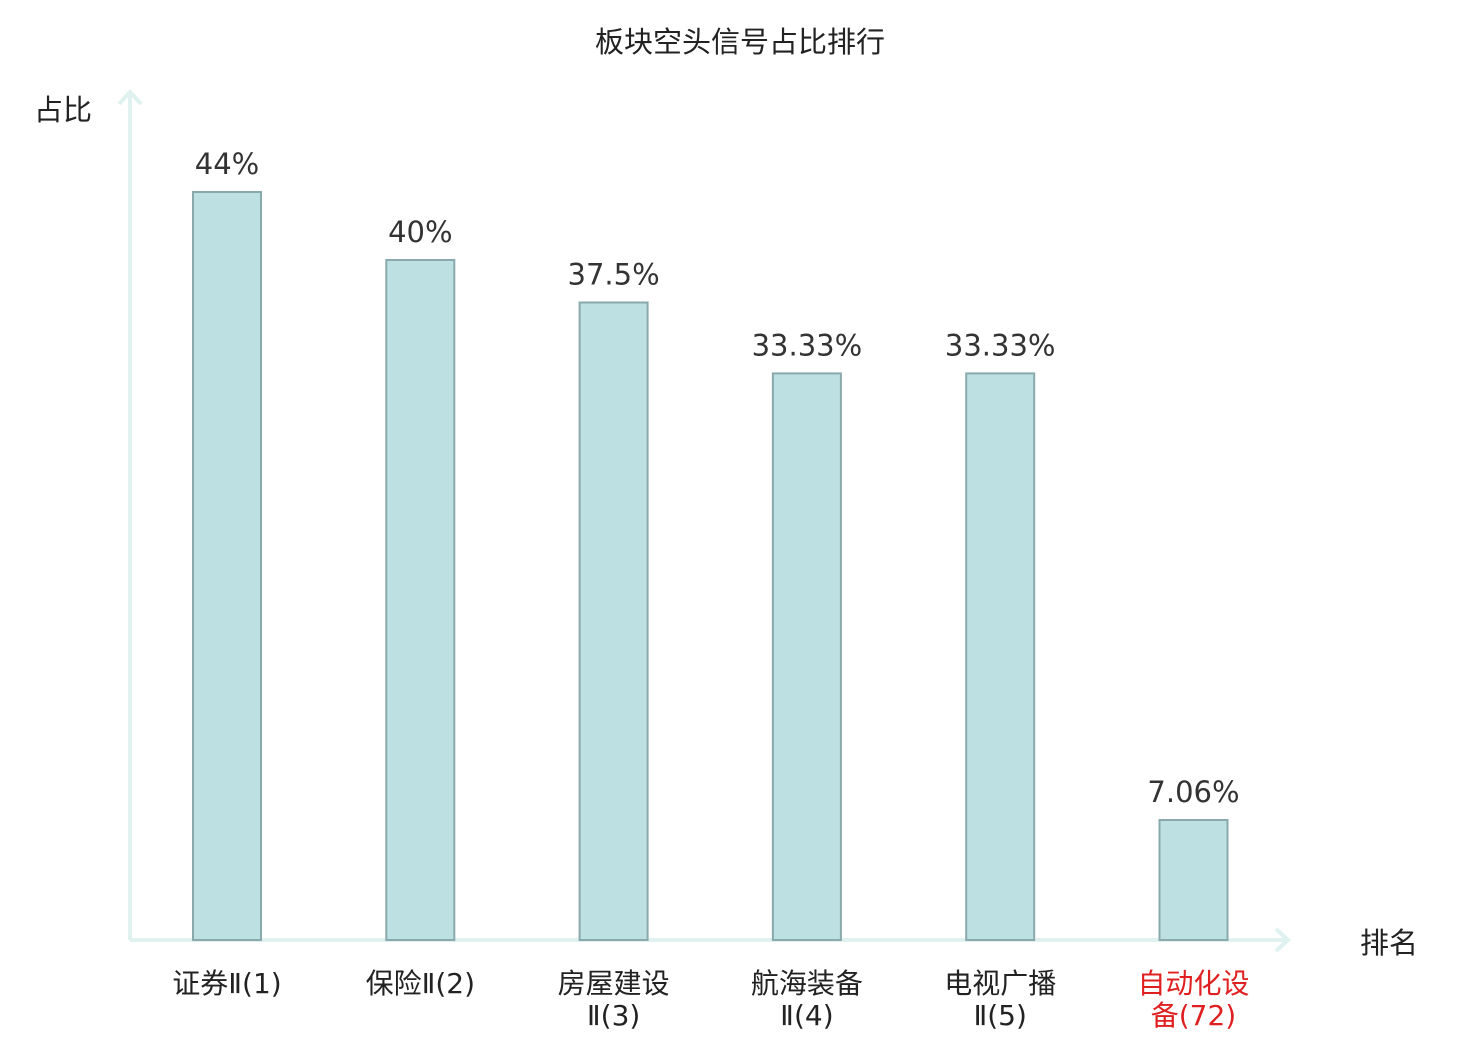  I want to click on category-label-6: 自动化设备(72), so click(1193, 999).